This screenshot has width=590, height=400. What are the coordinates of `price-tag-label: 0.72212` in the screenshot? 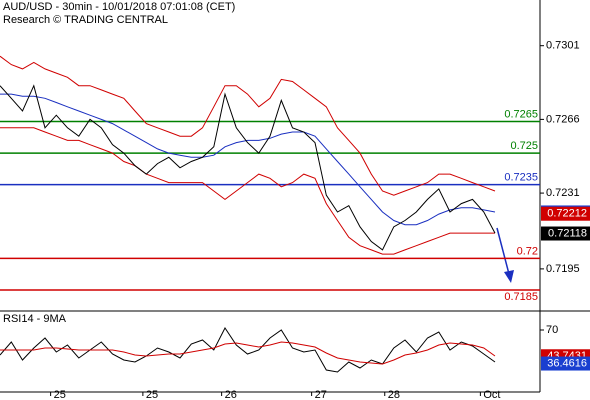 It's located at (567, 214).